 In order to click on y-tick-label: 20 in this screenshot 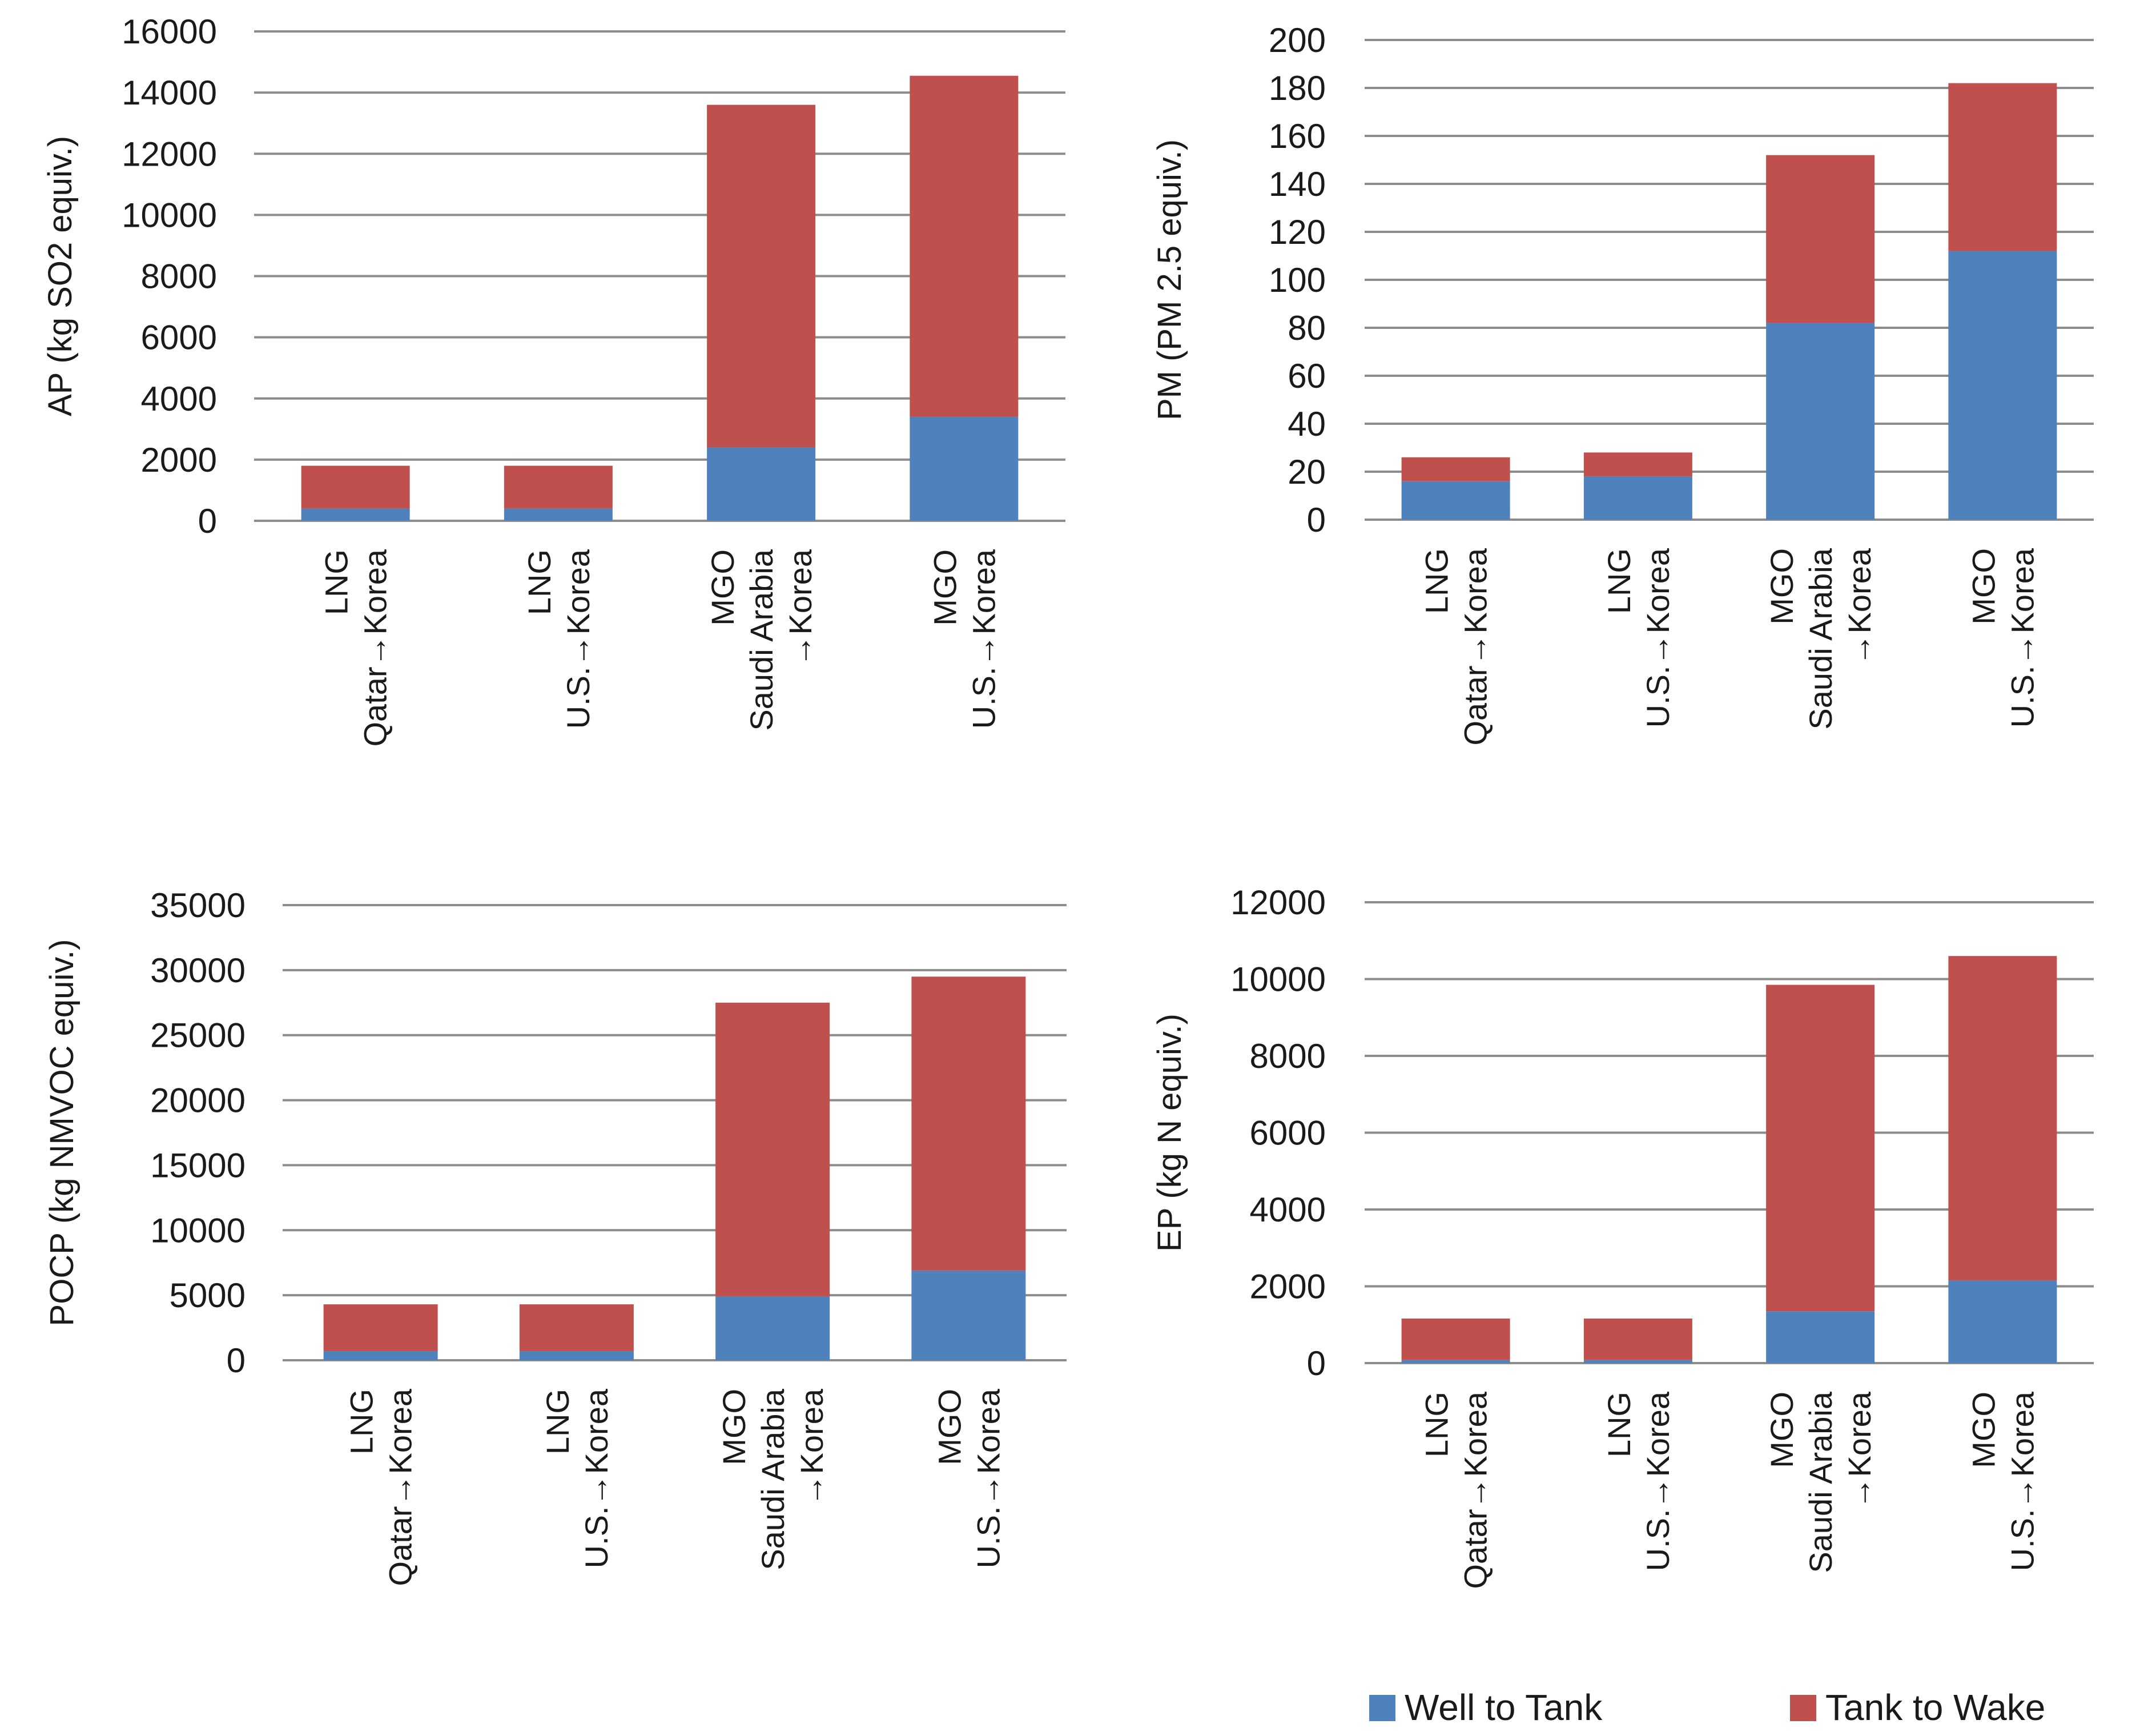, I will do `click(1307, 472)`.